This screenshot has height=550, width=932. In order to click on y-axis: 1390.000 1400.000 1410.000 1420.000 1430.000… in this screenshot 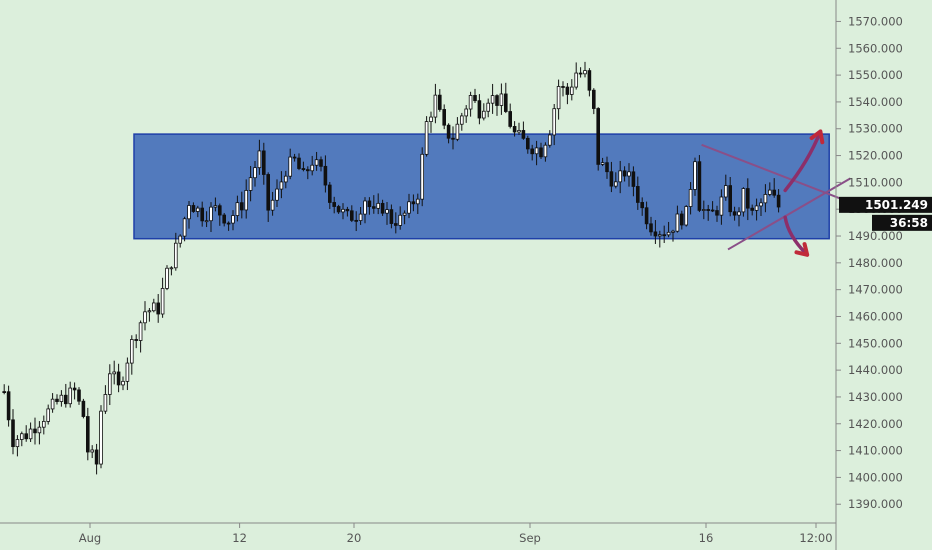, I will do `click(869, 262)`.